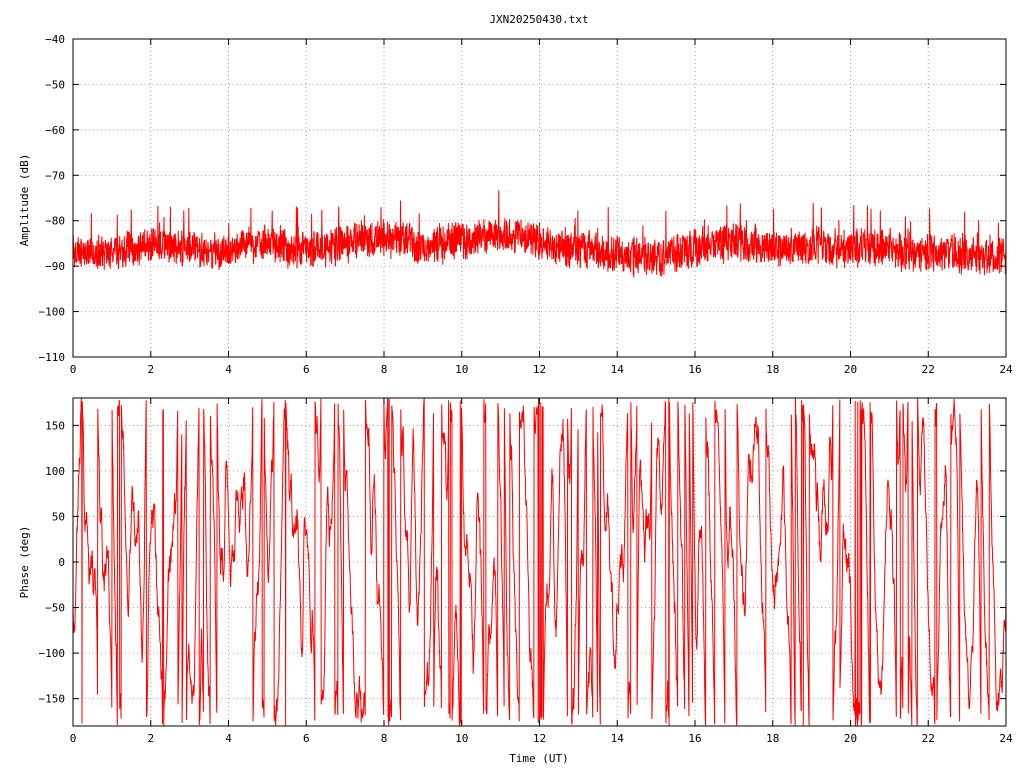  What do you see at coordinates (55, 471) in the screenshot?
I see `y-tick-label: 100` at bounding box center [55, 471].